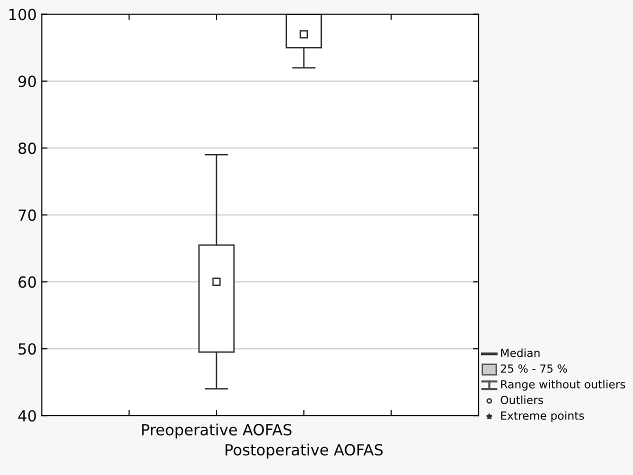 The image size is (633, 475). What do you see at coordinates (27, 82) in the screenshot?
I see `y-tick-label: 90` at bounding box center [27, 82].